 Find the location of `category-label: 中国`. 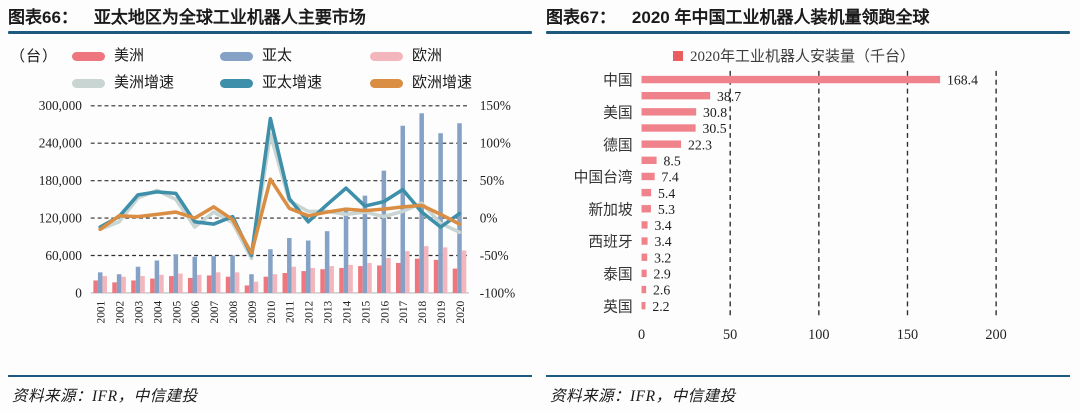

category-label: 中国 is located at coordinates (618, 80).